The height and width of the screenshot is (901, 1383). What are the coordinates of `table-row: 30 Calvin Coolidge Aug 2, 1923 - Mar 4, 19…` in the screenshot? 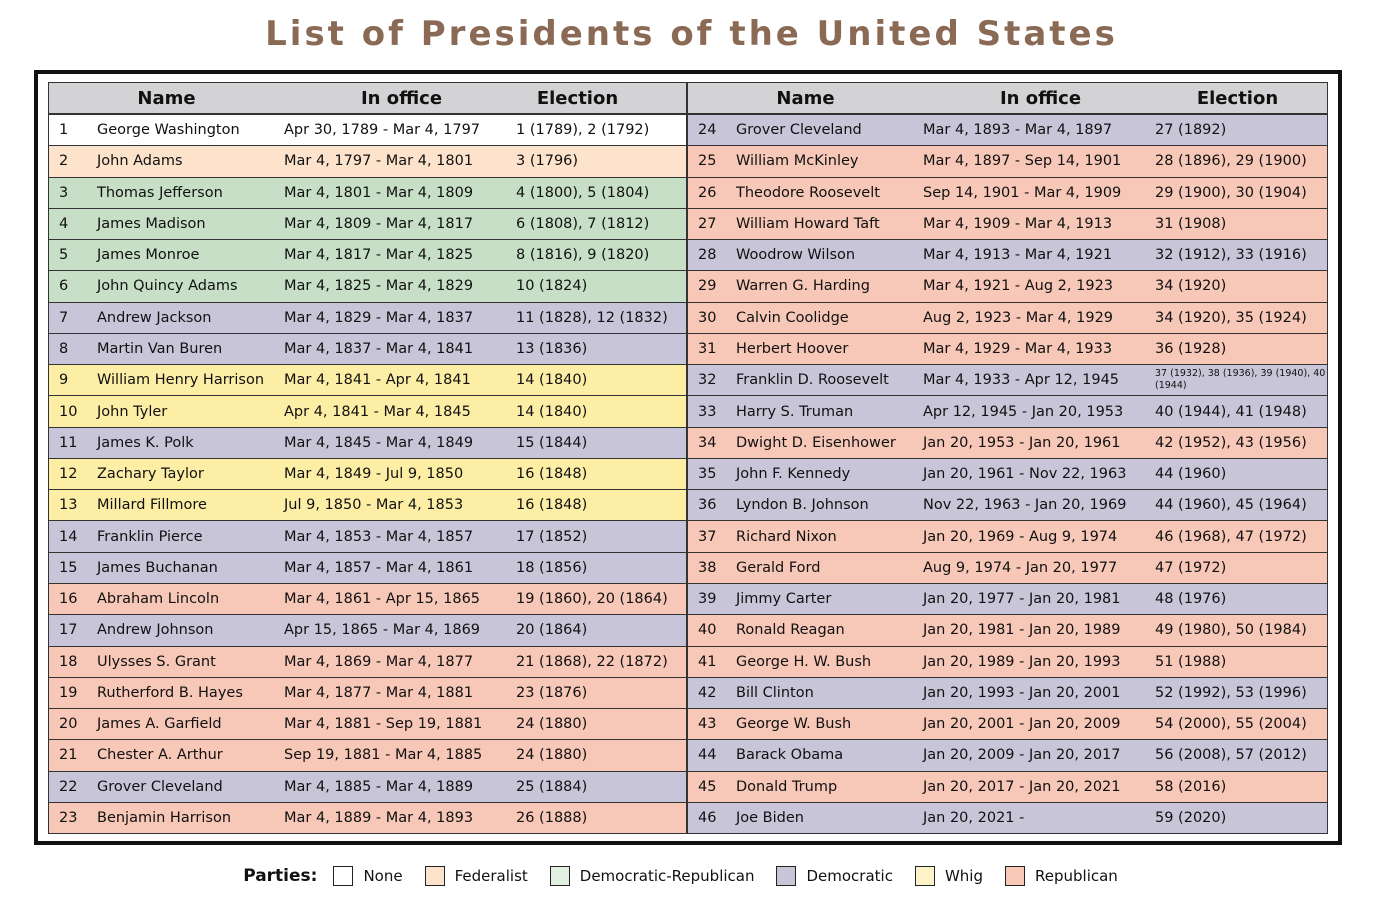 It's located at (1007, 318).